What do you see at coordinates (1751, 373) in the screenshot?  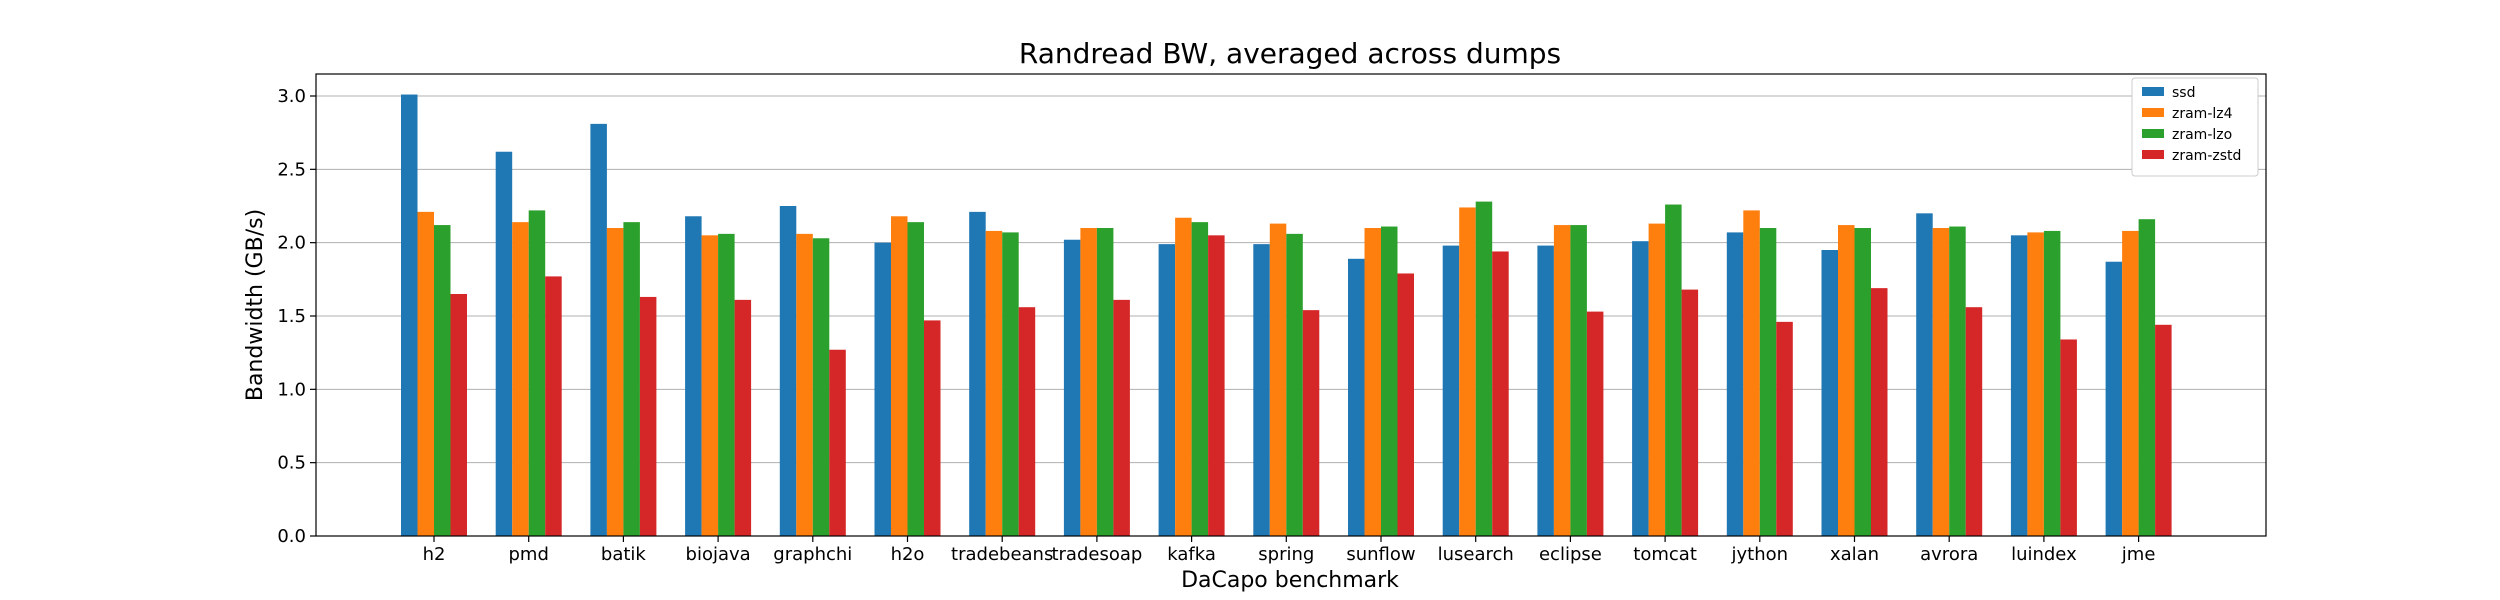 I see `bar-zram-lz4-jython` at bounding box center [1751, 373].